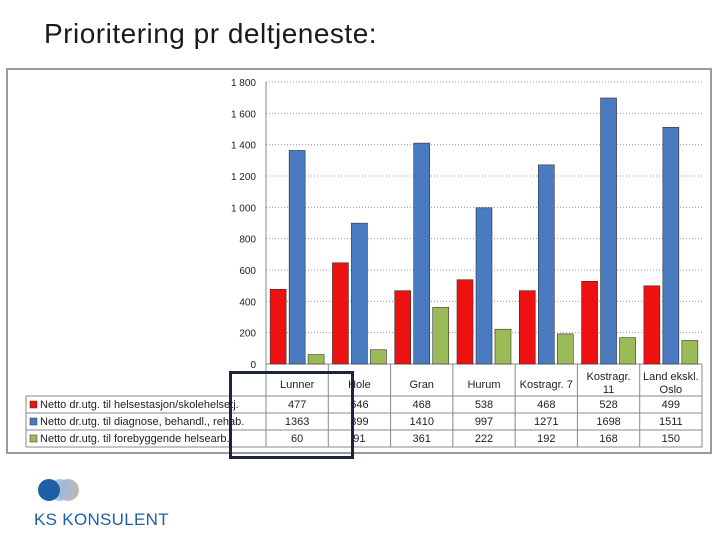 This screenshot has height=540, width=720. Describe the element at coordinates (671, 405) in the screenshot. I see `data-label: 499` at that location.